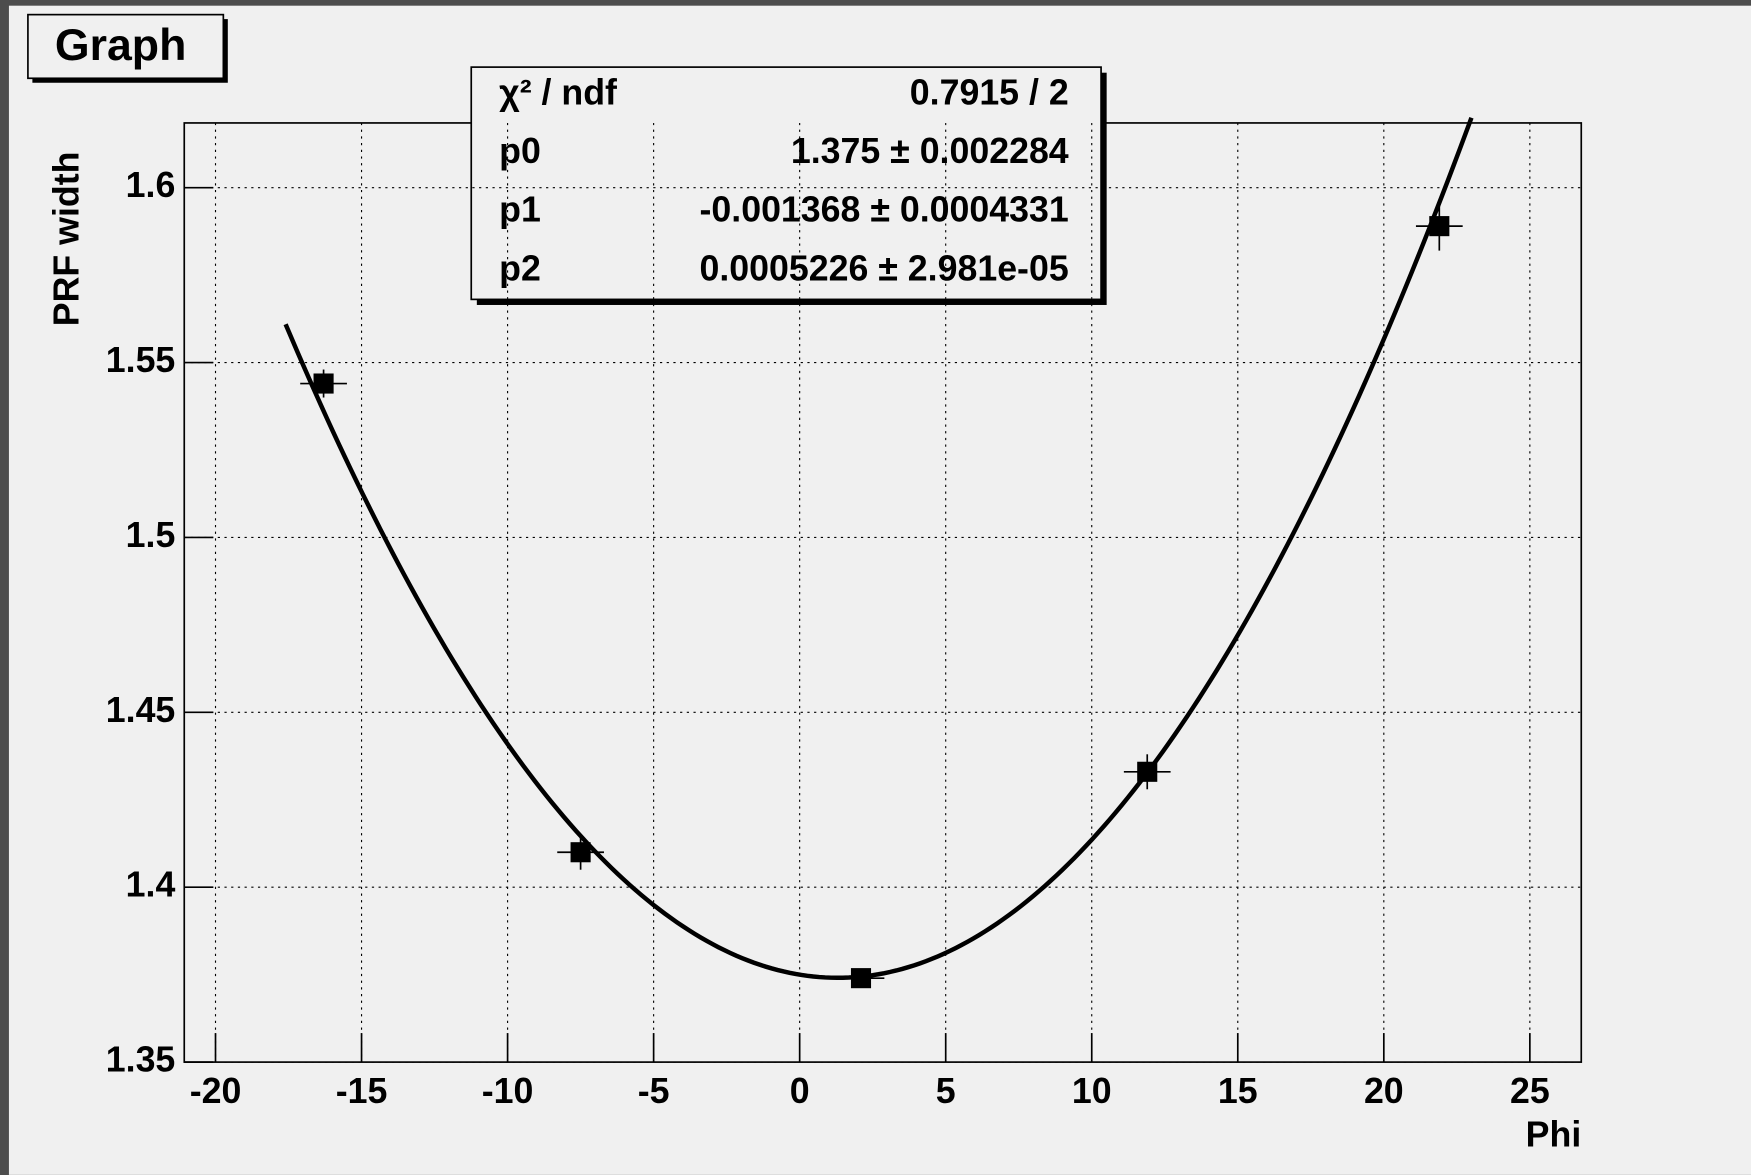  What do you see at coordinates (800, 1091) in the screenshot?
I see `x-tick-label: 0` at bounding box center [800, 1091].